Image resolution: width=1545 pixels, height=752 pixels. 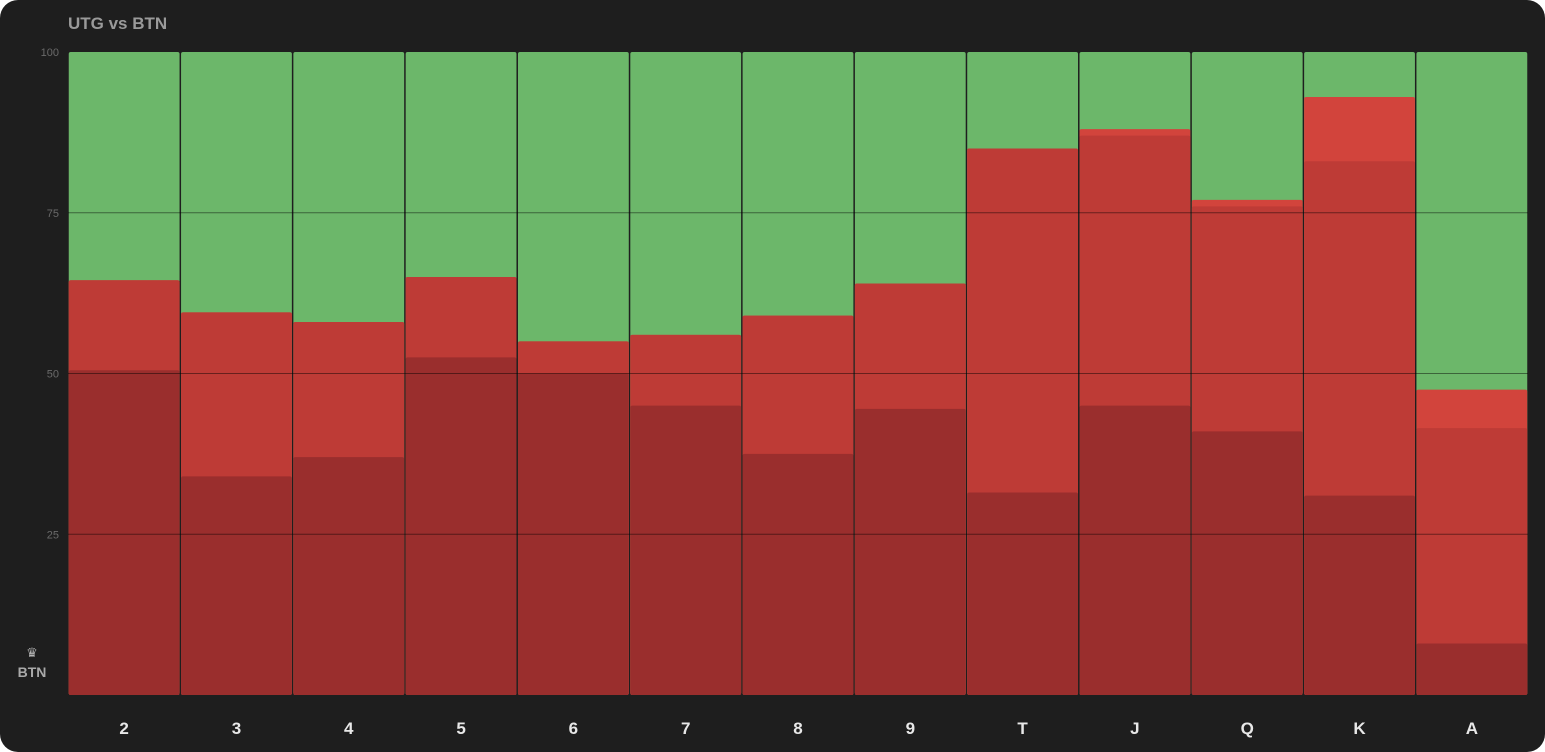 What do you see at coordinates (32, 652) in the screenshot?
I see `crown-icon: ♛` at bounding box center [32, 652].